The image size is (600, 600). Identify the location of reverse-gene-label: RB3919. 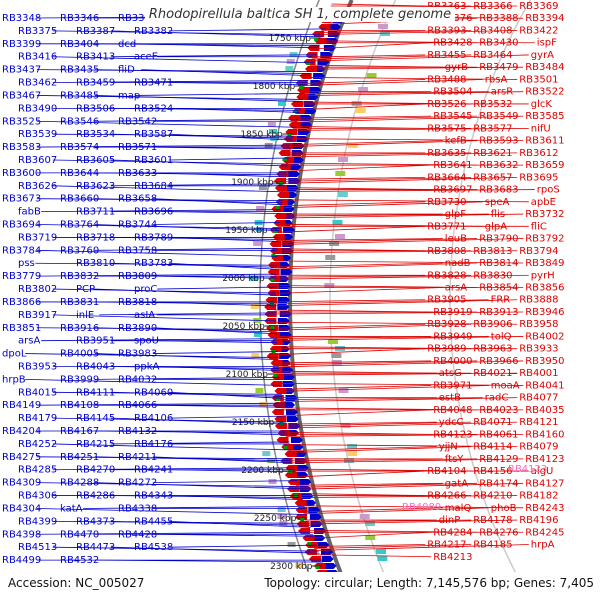
(452, 312).